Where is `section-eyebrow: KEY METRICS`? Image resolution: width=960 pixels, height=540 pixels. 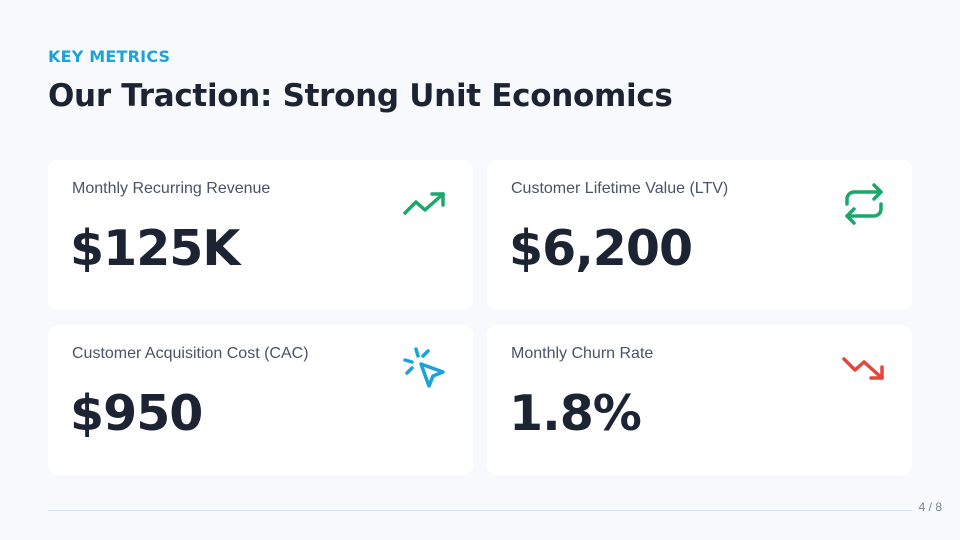 section-eyebrow: KEY METRICS is located at coordinates (109, 56).